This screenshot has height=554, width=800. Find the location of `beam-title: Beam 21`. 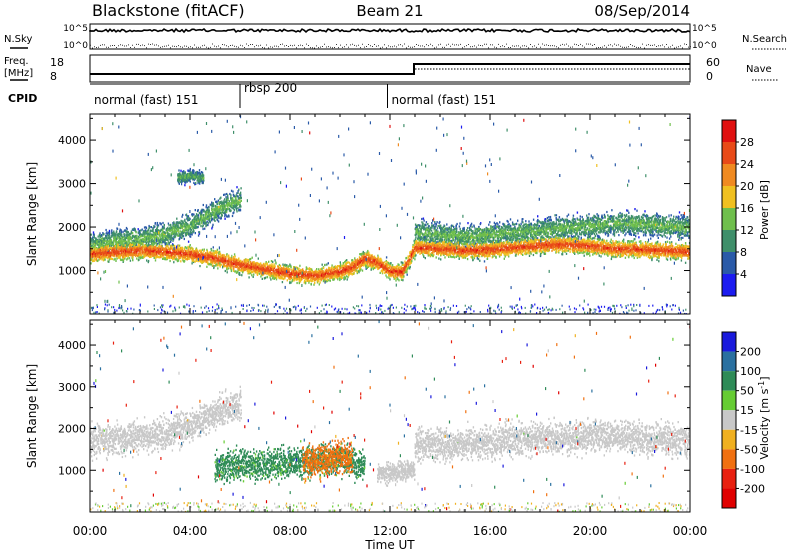

beam-title: Beam 21 is located at coordinates (389, 11).